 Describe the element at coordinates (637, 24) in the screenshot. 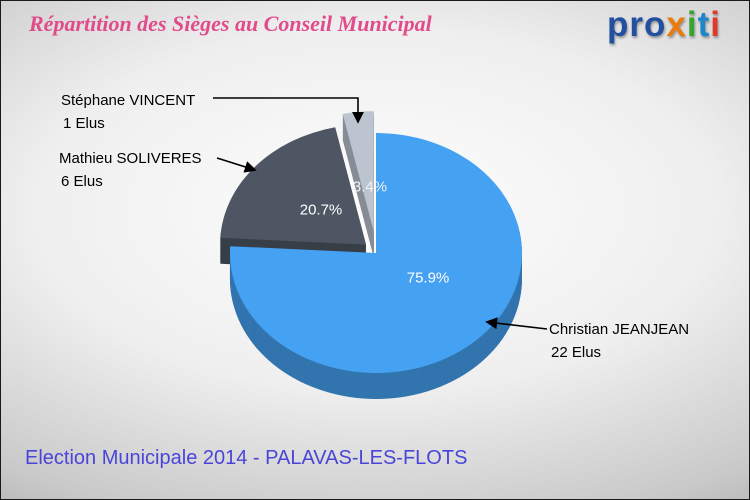

I see `logo-letter: r` at that location.